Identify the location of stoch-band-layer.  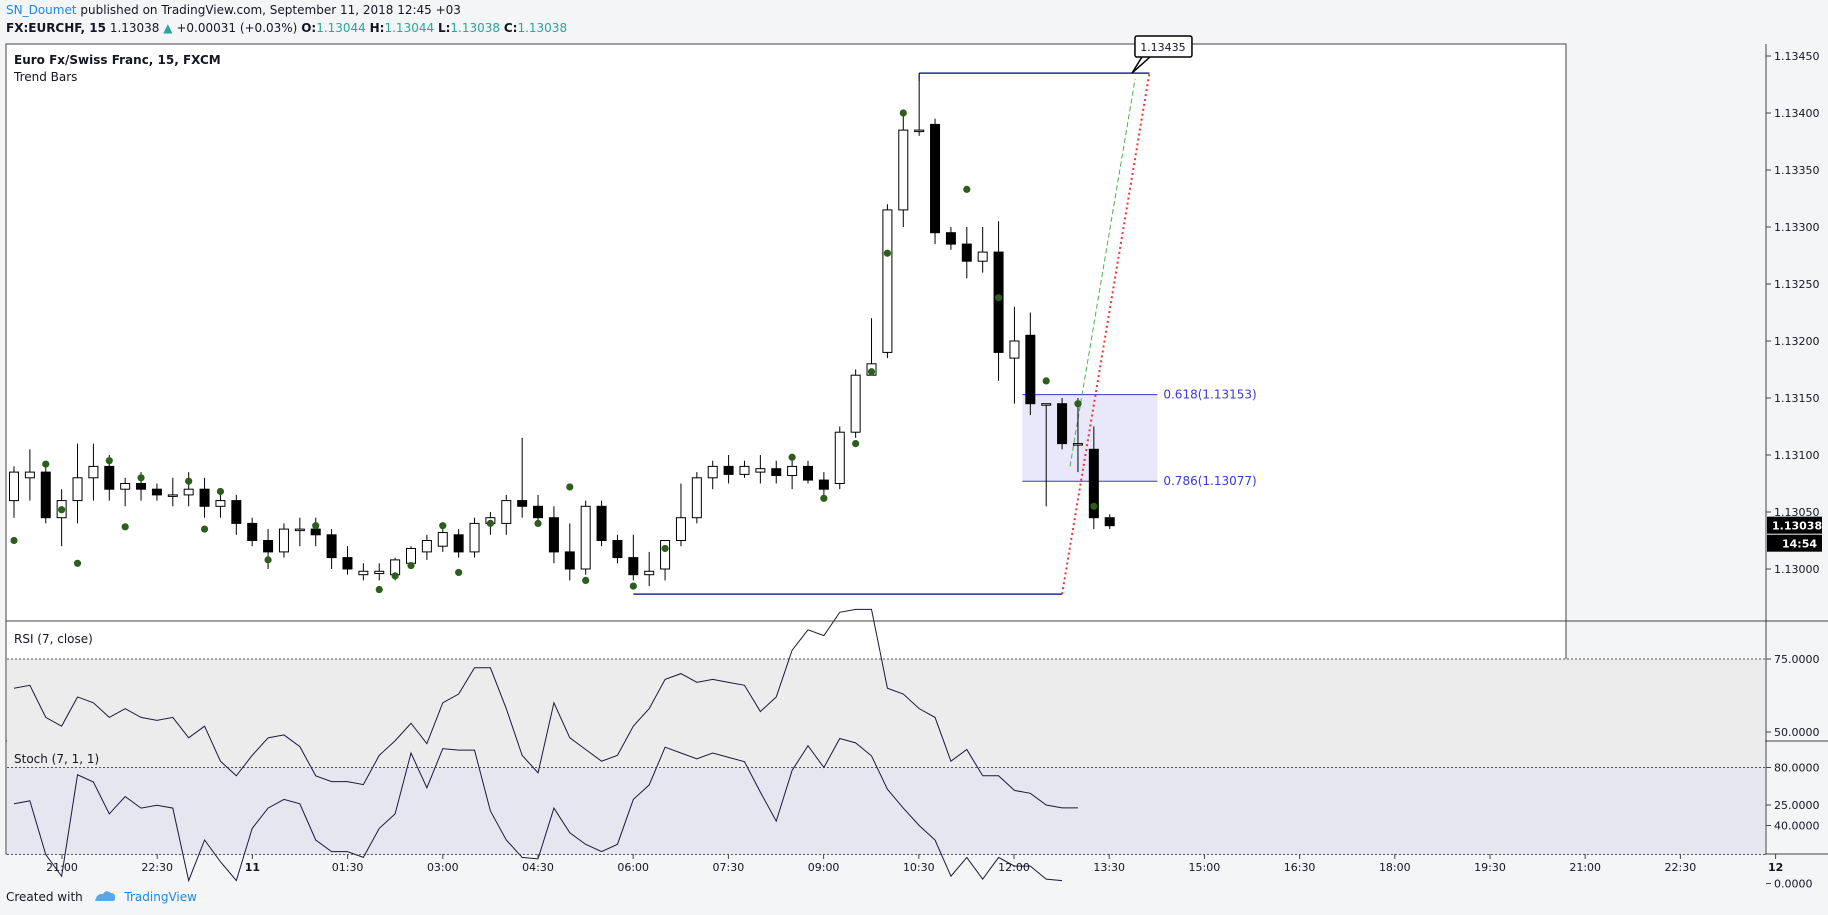
(886, 811).